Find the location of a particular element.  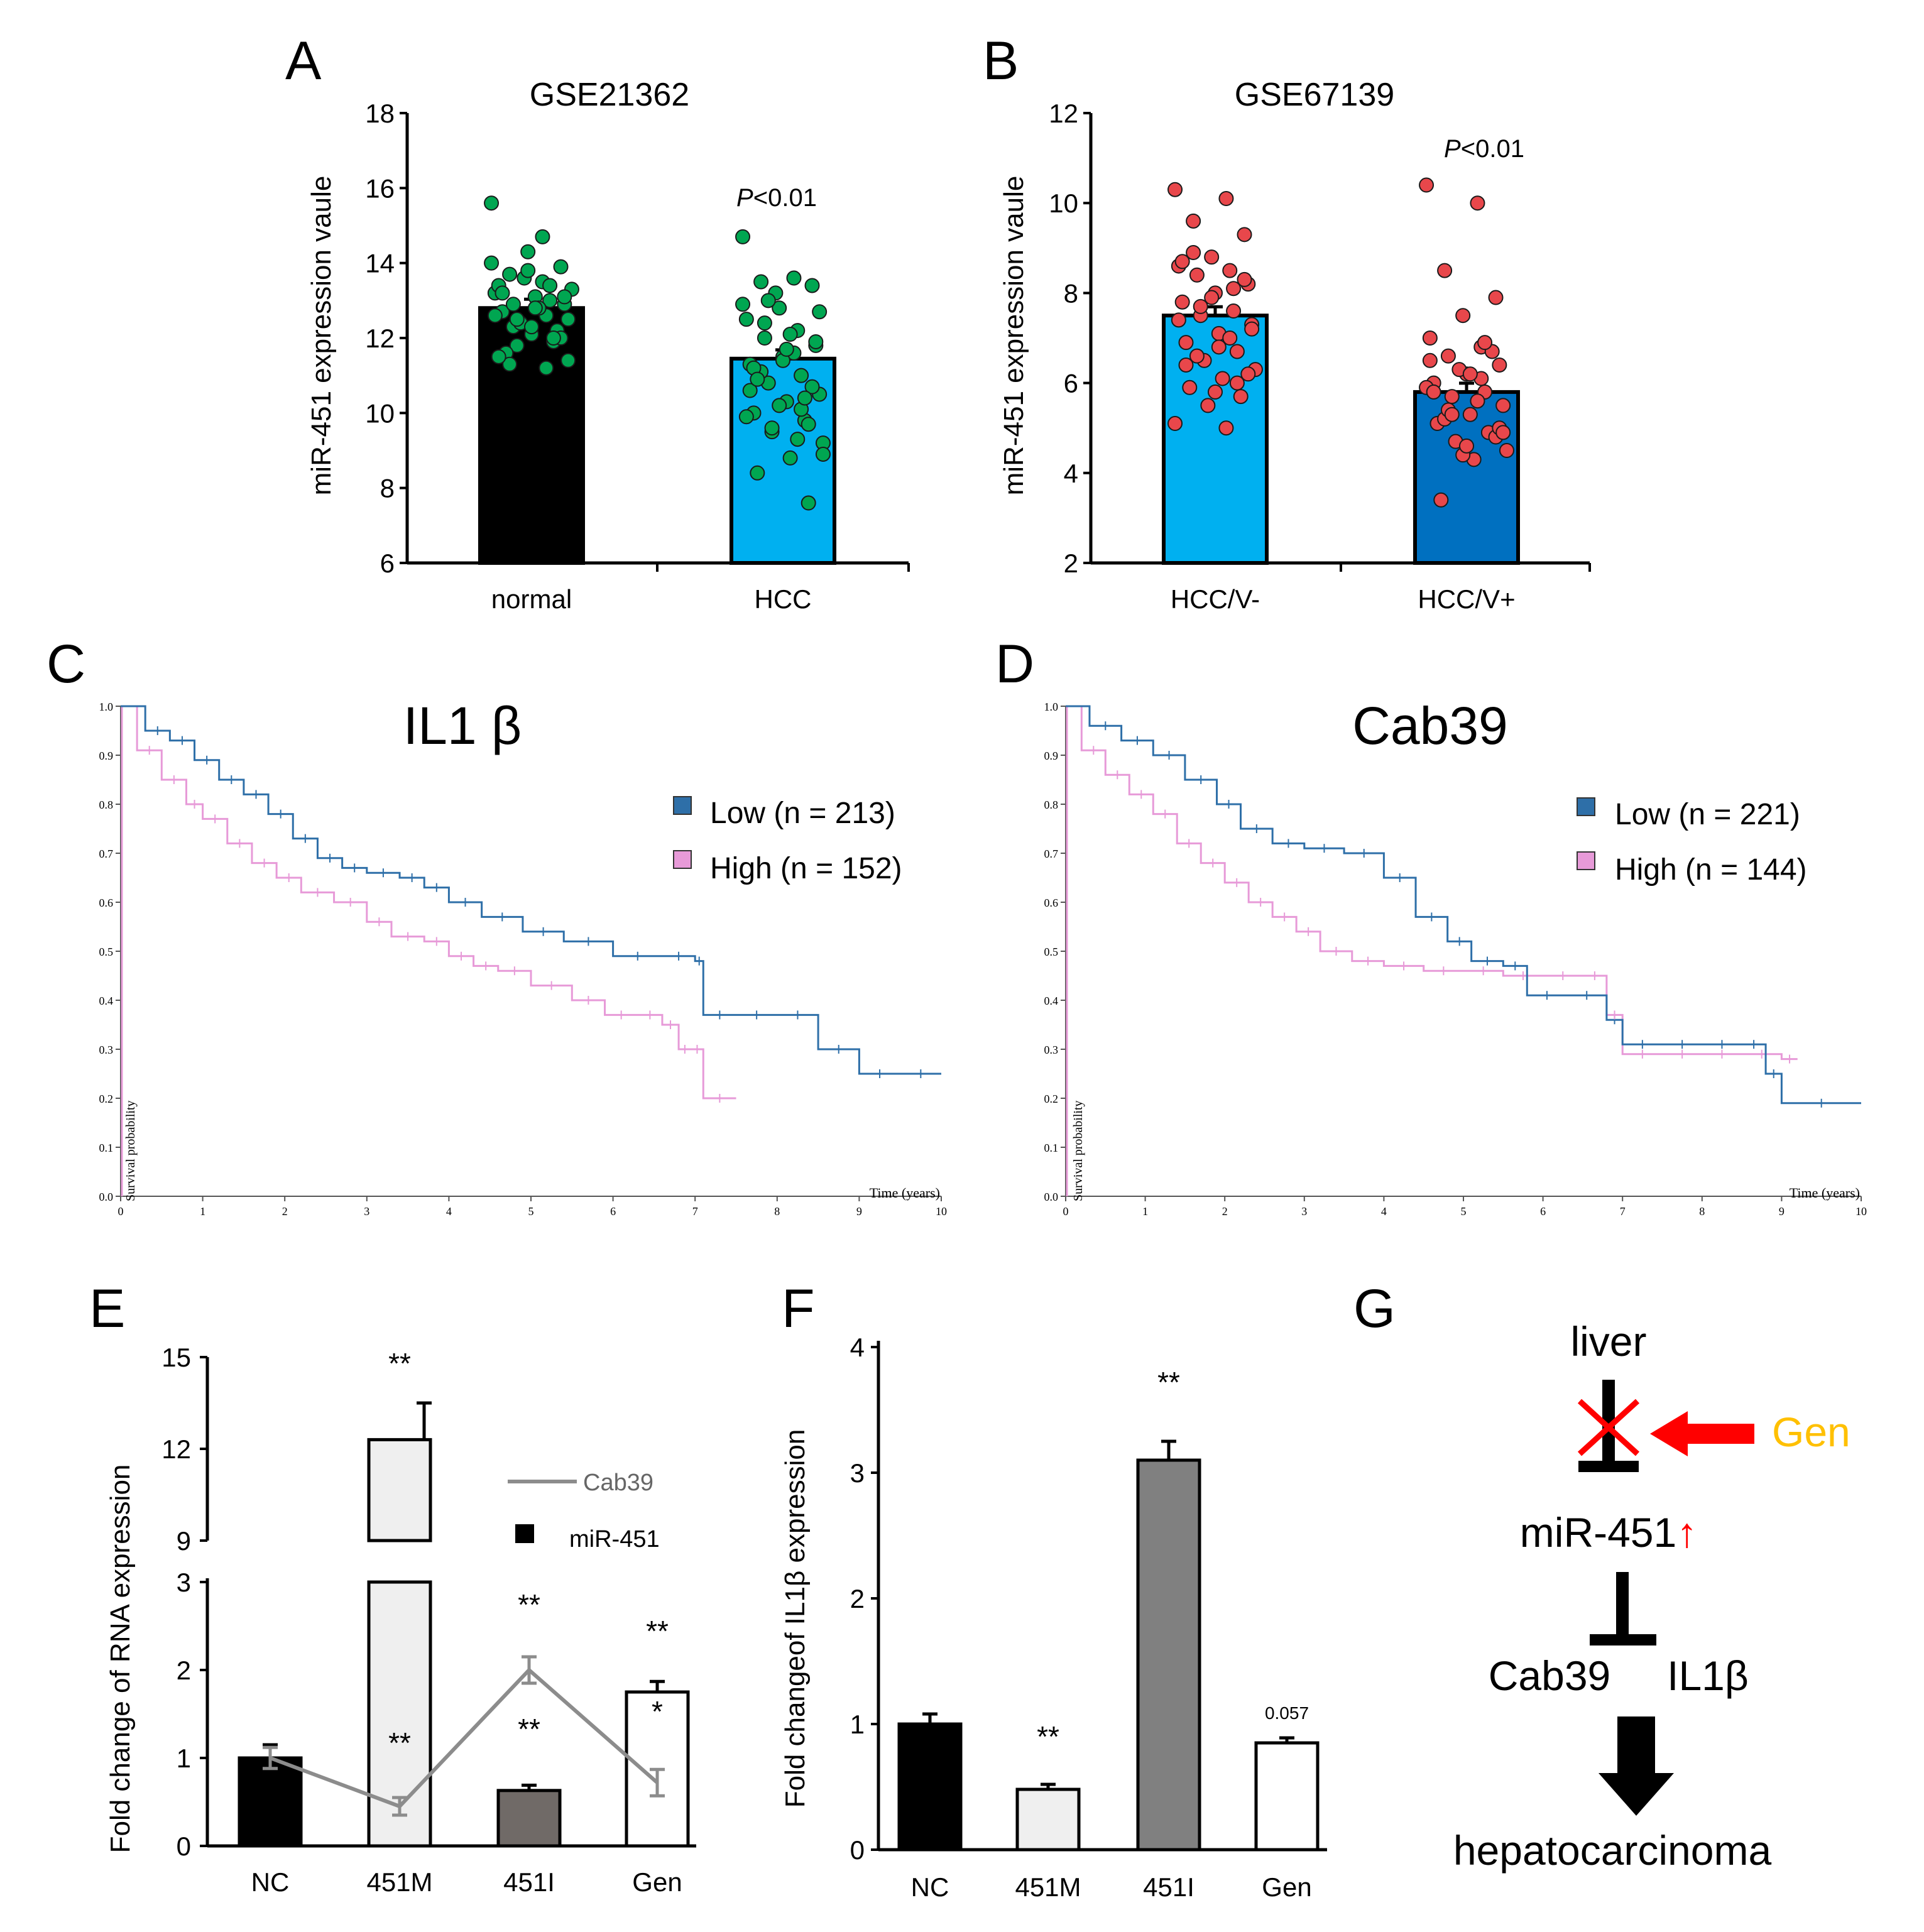

panel-e-legend-cab39: Cab39 is located at coordinates (618, 1483).